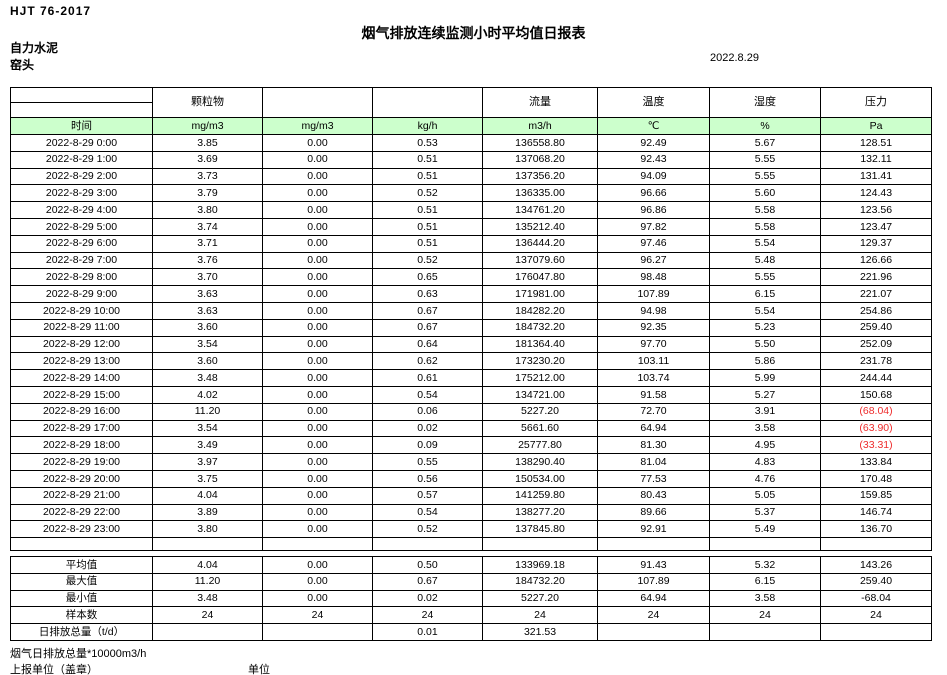  What do you see at coordinates (540, 581) in the screenshot?
I see `value-cell: 184732.20` at bounding box center [540, 581].